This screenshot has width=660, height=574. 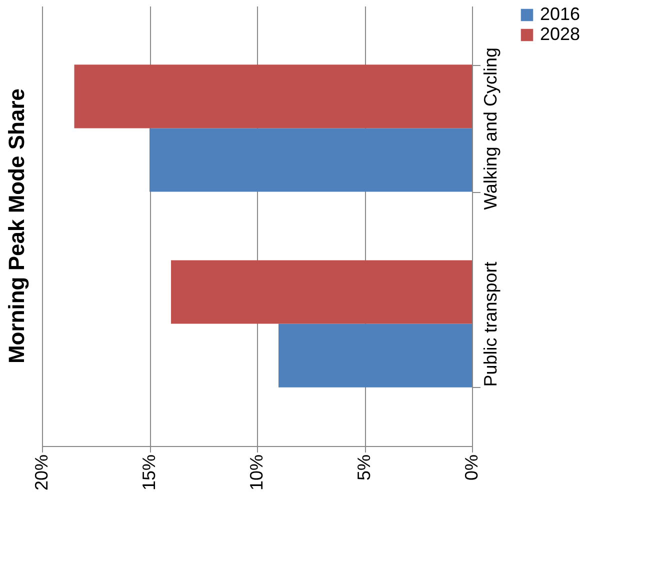 What do you see at coordinates (472, 467) in the screenshot?
I see `x-tick-label: 0%` at bounding box center [472, 467].